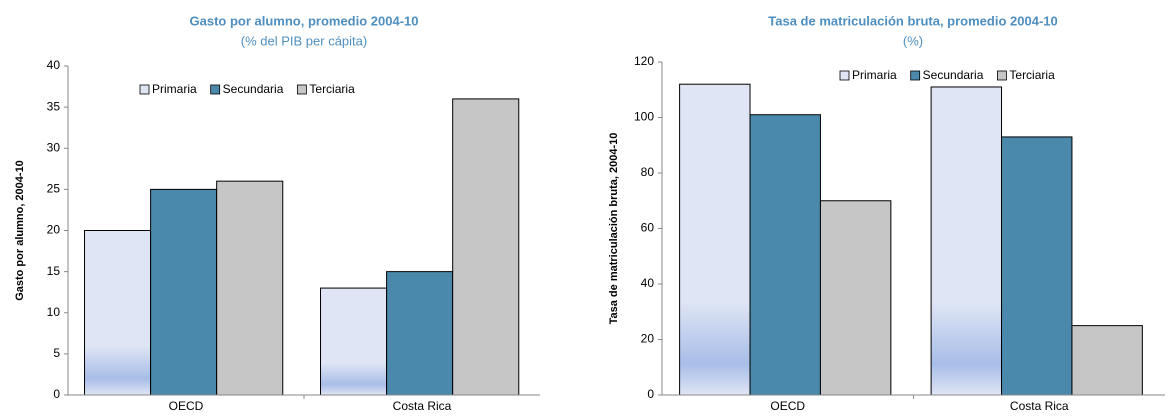  Describe the element at coordinates (54, 189) in the screenshot. I see `y-tick-label: 25` at that location.